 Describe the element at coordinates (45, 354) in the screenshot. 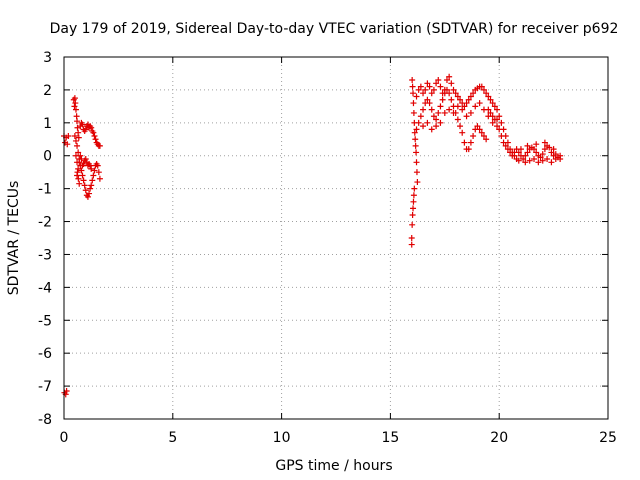

I see `y-tick-label: -6` at that location.